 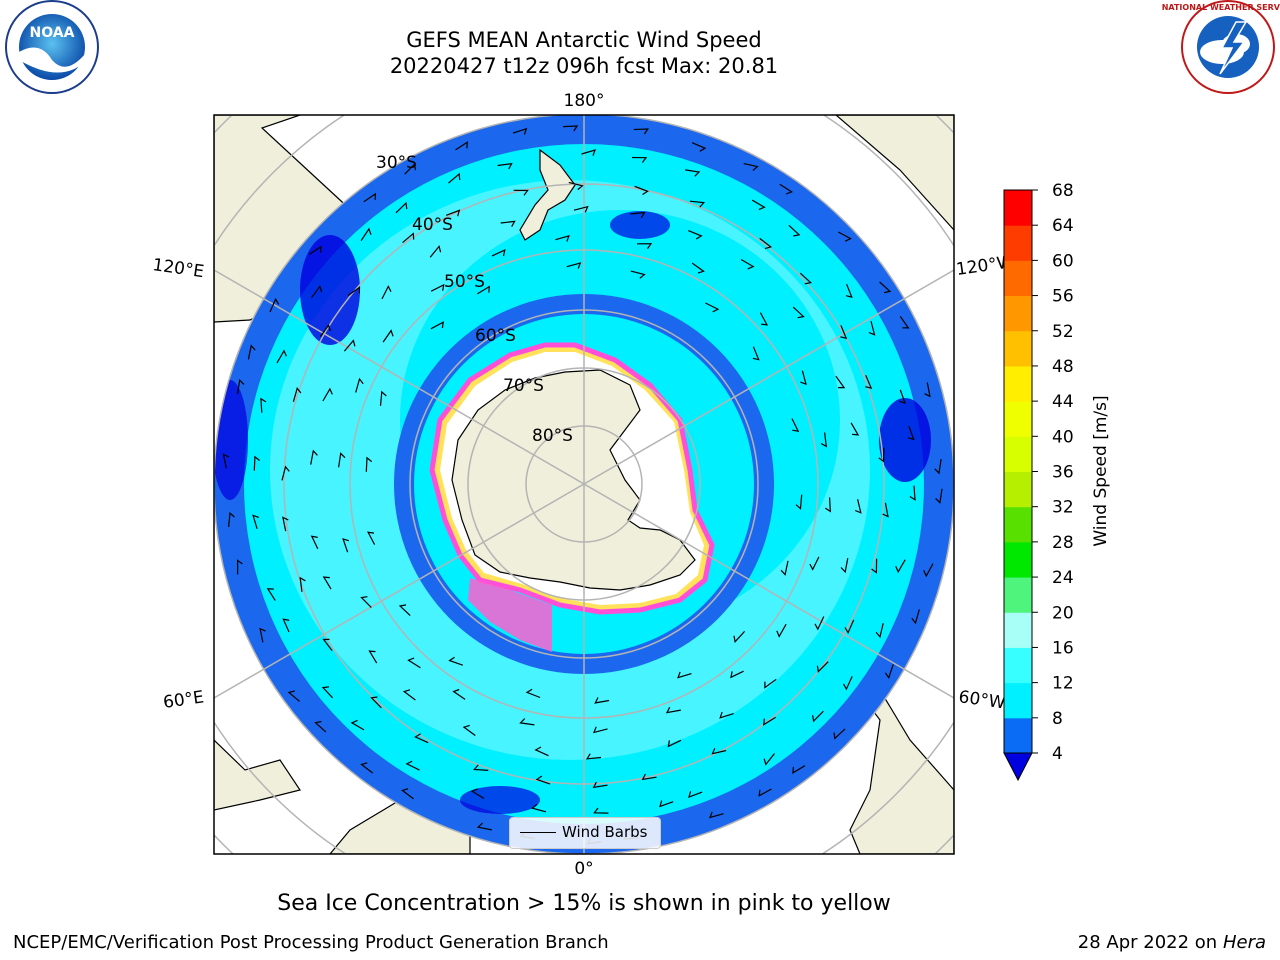 I want to click on legend-label: Wind Barbs, so click(x=605, y=832).